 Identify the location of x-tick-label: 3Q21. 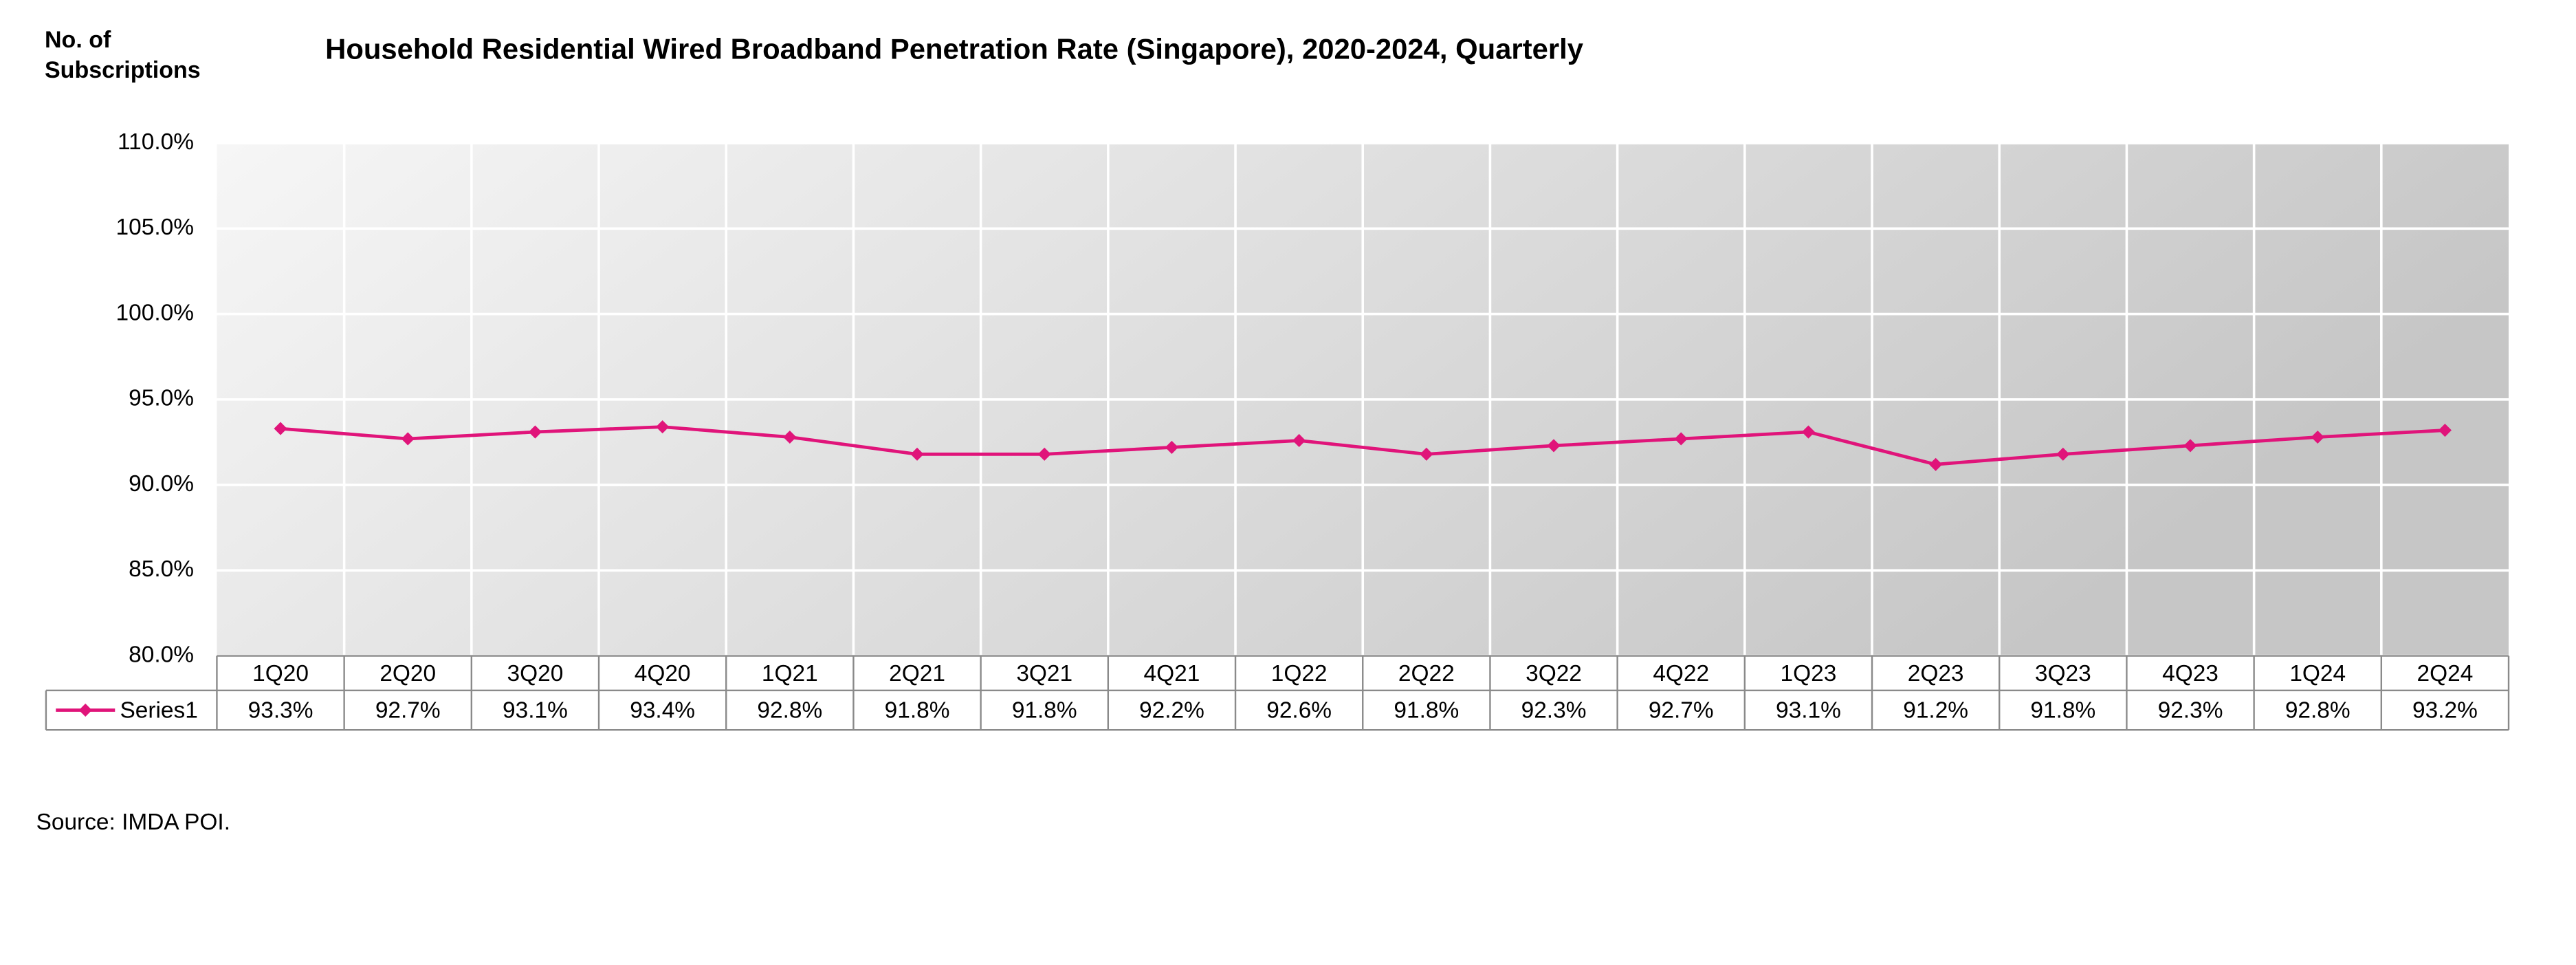
(1044, 673).